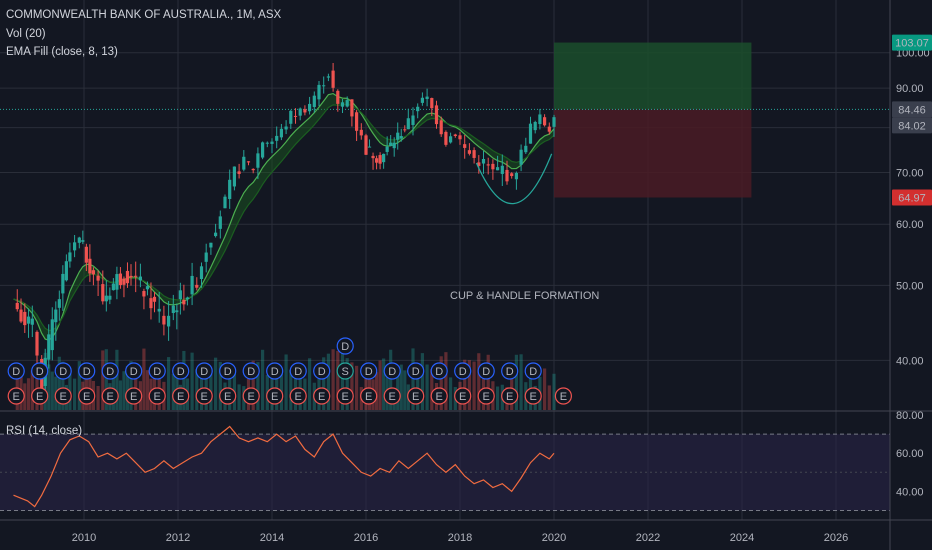 Image resolution: width=932 pixels, height=550 pixels. Describe the element at coordinates (912, 197) in the screenshot. I see `stop-price-tag` at that location.